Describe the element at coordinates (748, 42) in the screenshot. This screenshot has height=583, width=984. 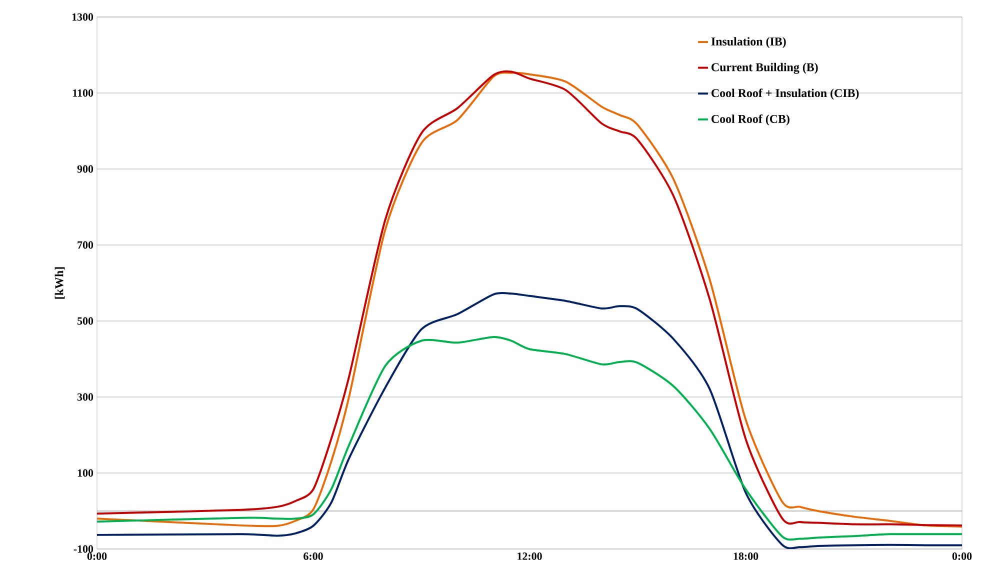
I see `legend-label: Insulation (IB)` at that location.